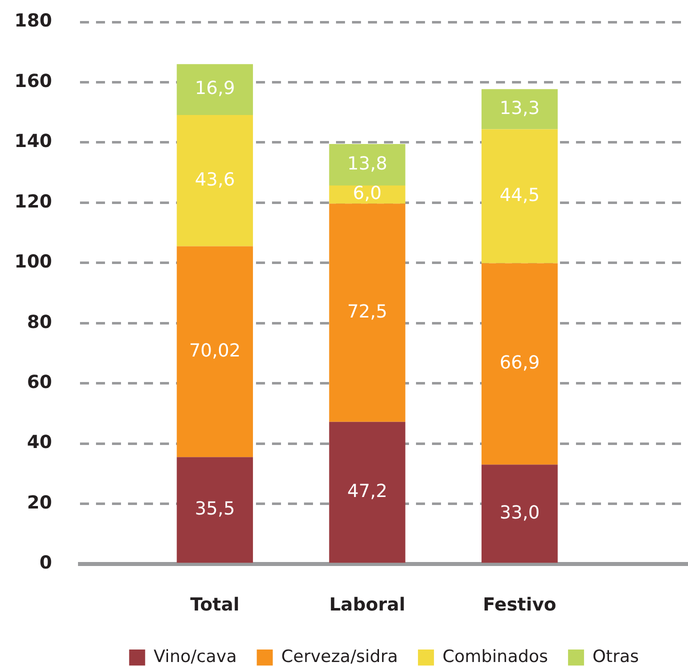 The width and height of the screenshot is (688, 666). I want to click on x-tick-label: Total, so click(215, 605).